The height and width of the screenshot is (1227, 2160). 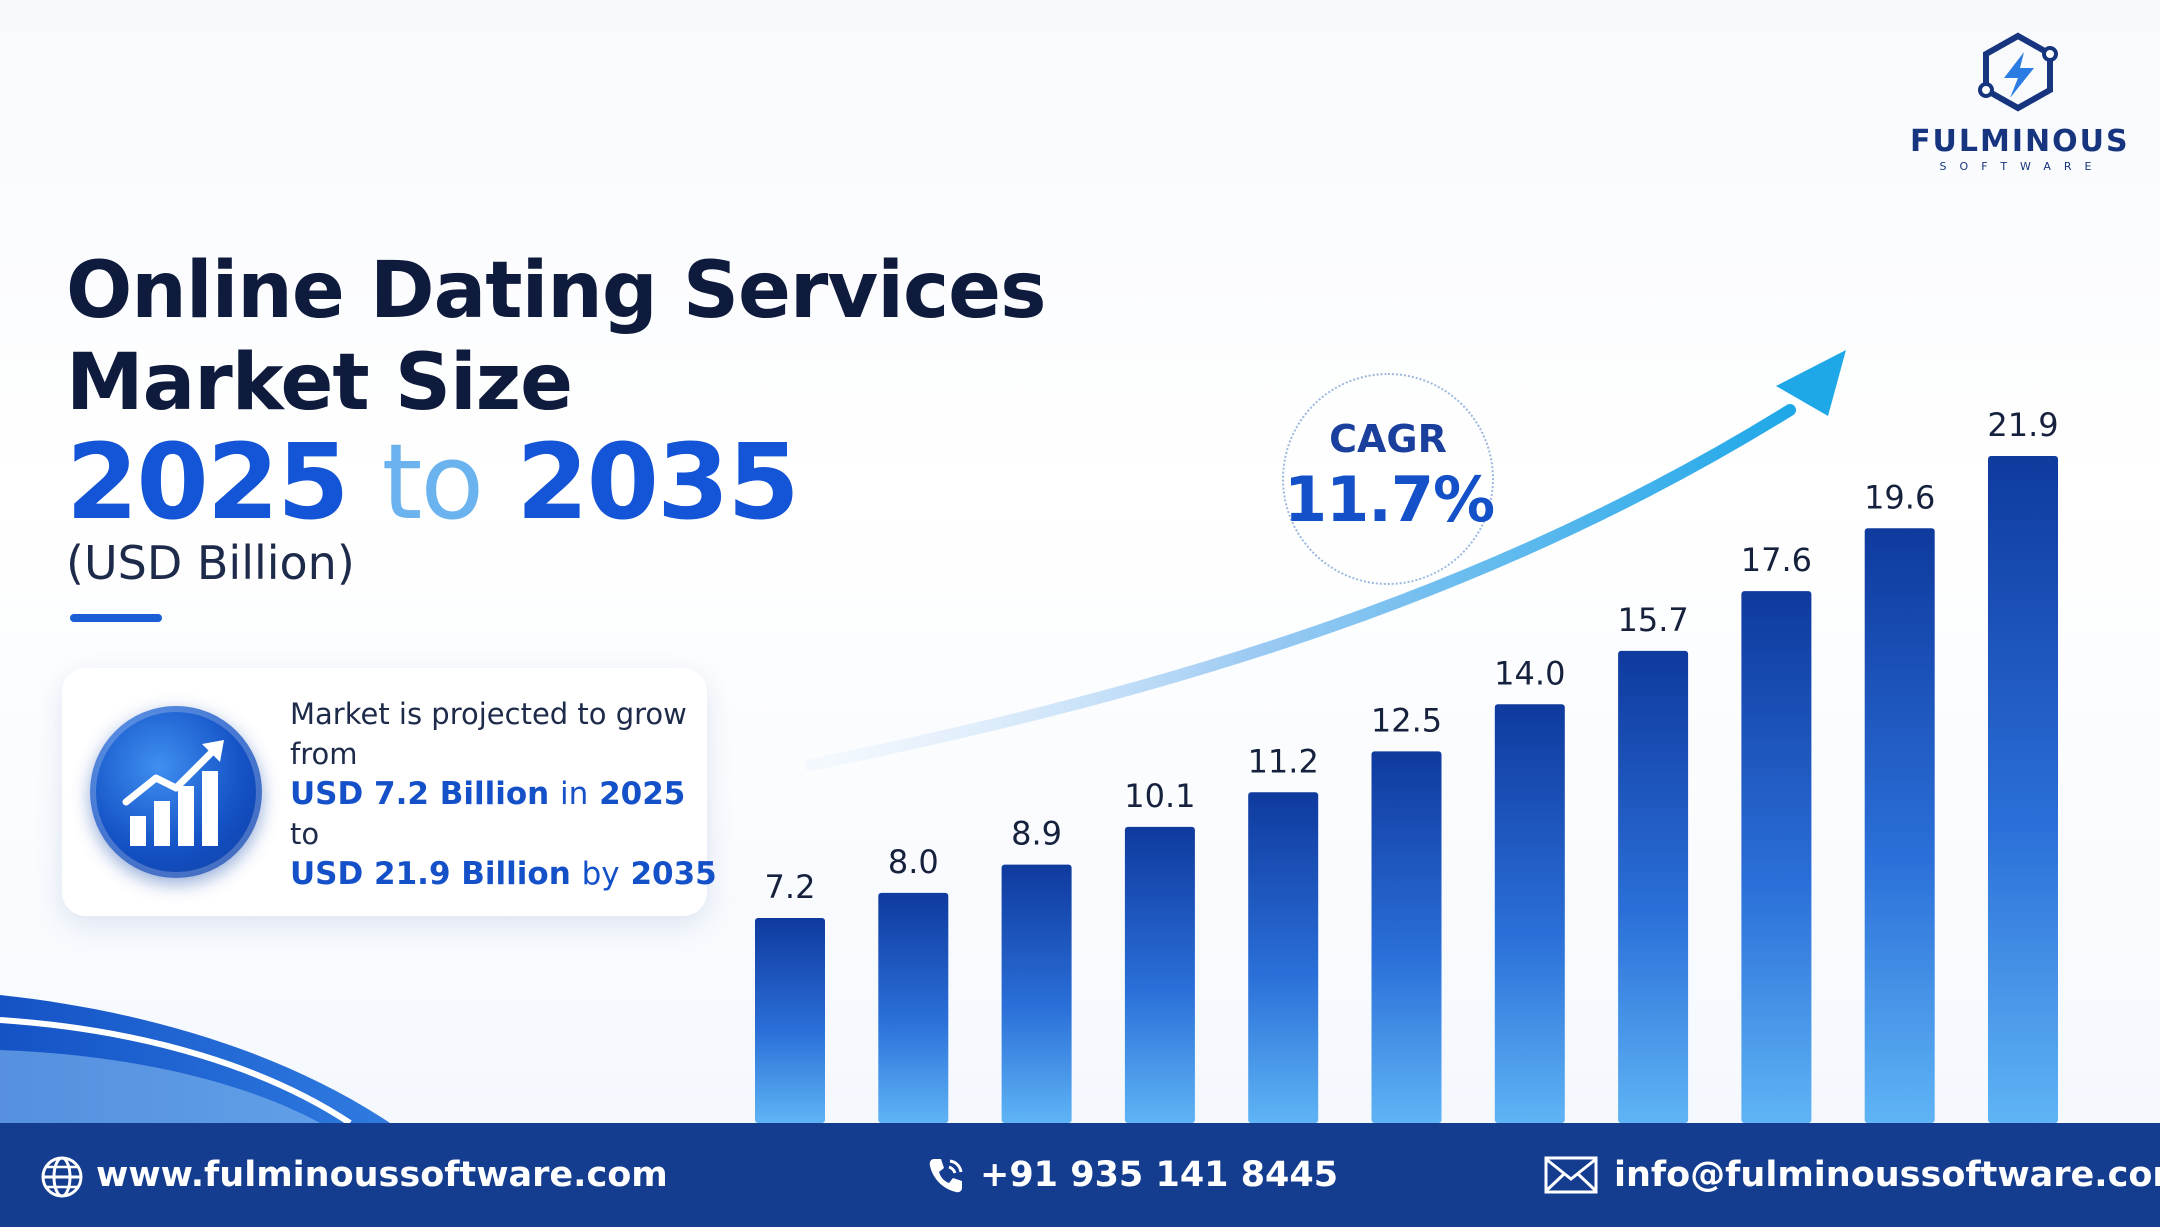 What do you see at coordinates (1529, 673) in the screenshot?
I see `bar-value-label-2031: 14.0` at bounding box center [1529, 673].